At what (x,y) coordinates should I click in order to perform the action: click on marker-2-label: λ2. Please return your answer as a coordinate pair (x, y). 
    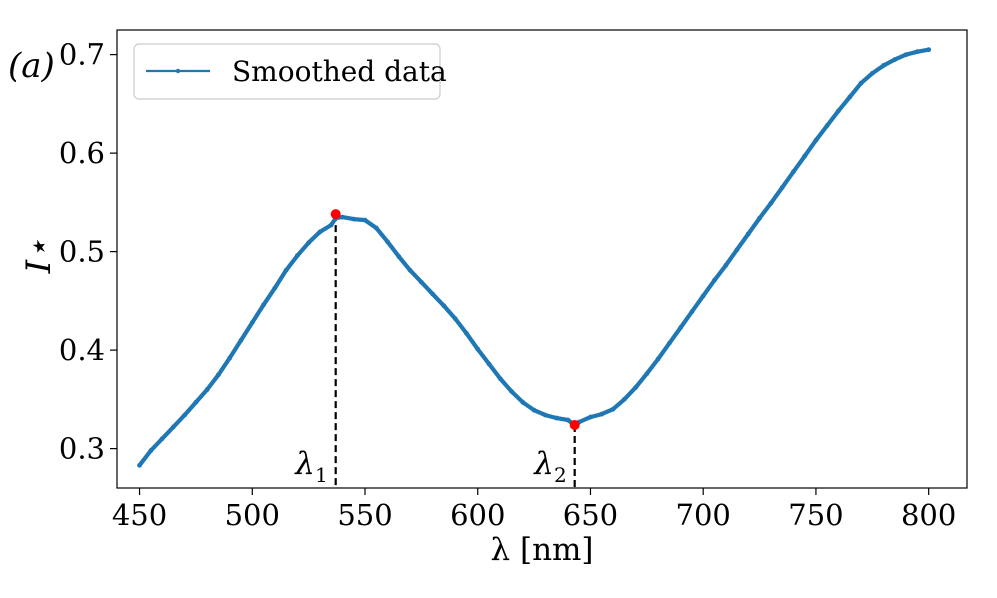
    Looking at the image, I should click on (549, 466).